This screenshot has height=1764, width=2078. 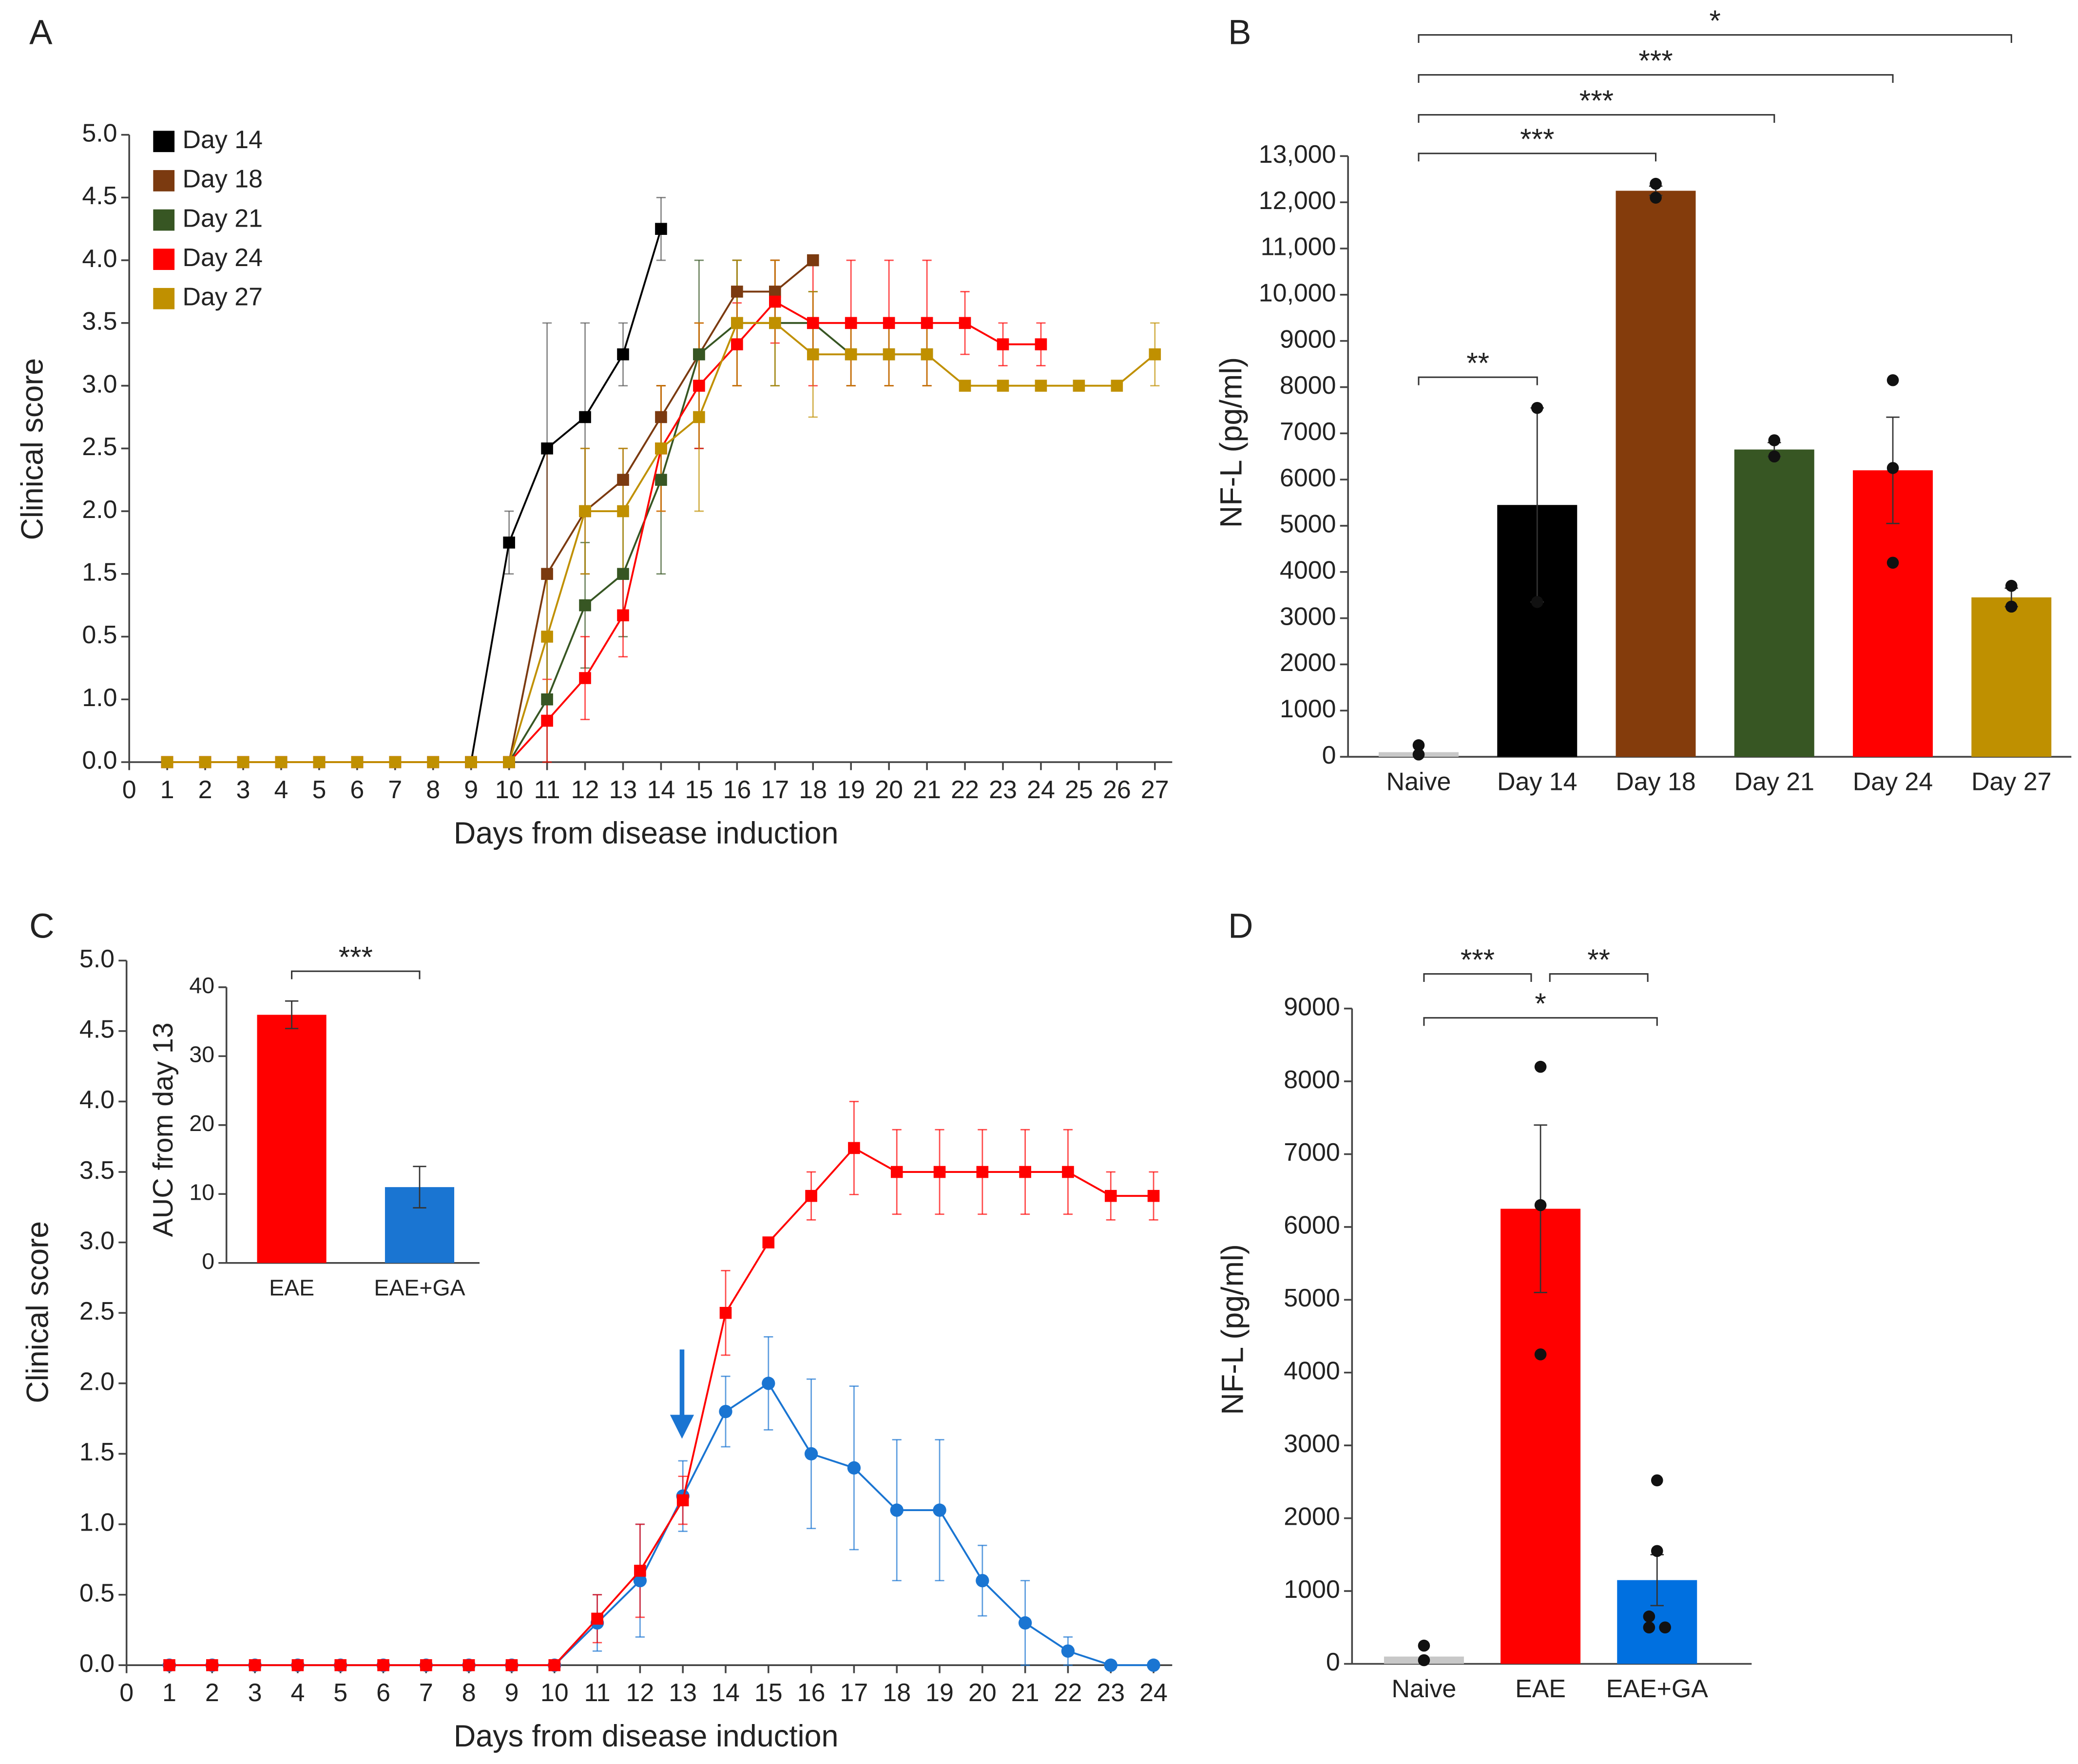 I want to click on x-tick-label: 16, so click(x=811, y=1693).